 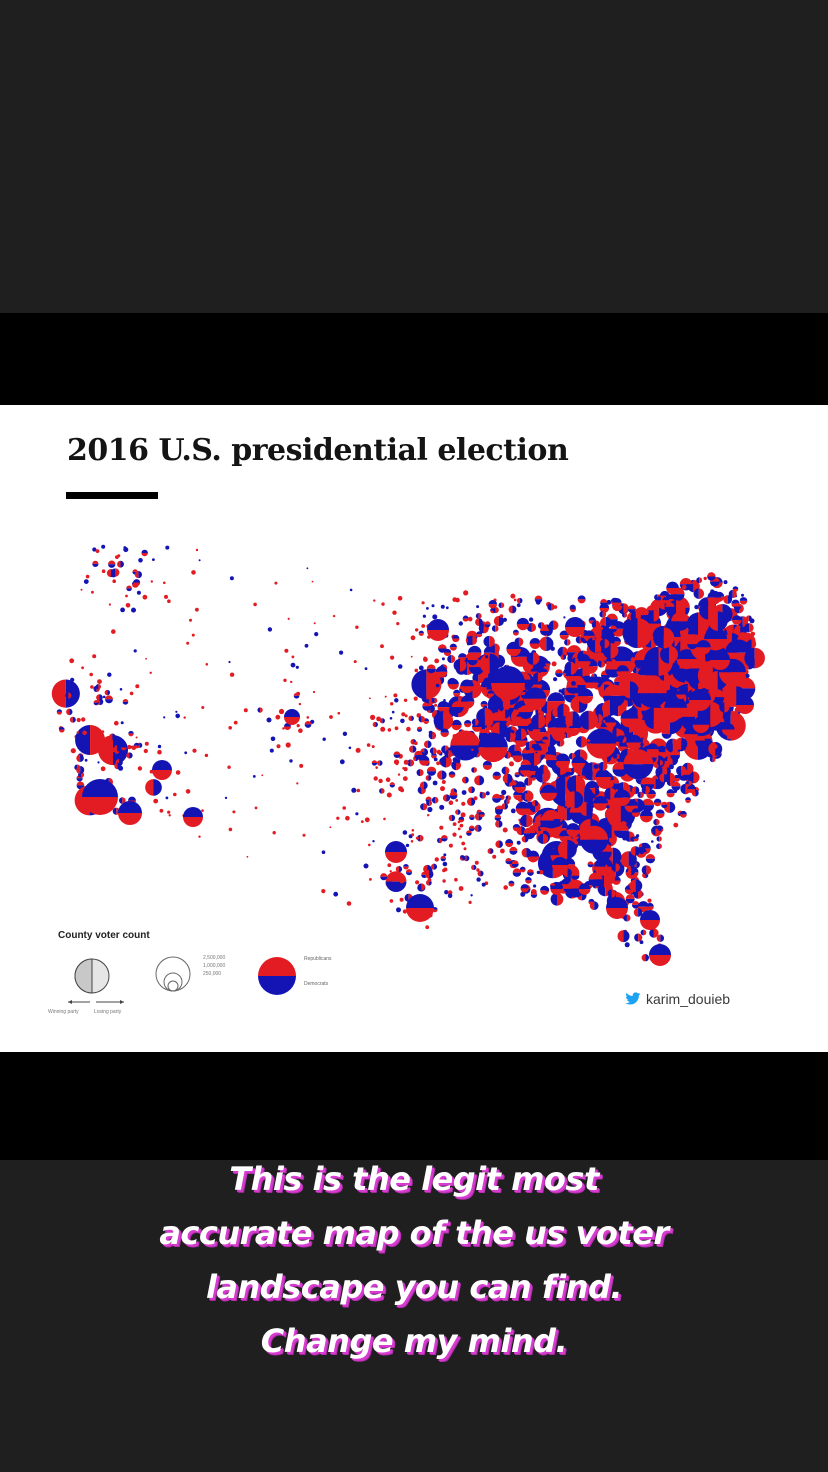 I want to click on legend-arrow-right-head, so click(x=122, y=1002).